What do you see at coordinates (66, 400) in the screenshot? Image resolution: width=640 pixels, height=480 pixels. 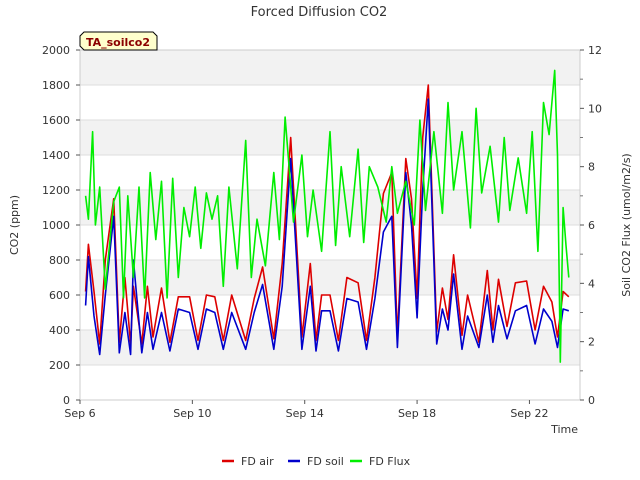 I see `left-tick-label: 0` at bounding box center [66, 400].